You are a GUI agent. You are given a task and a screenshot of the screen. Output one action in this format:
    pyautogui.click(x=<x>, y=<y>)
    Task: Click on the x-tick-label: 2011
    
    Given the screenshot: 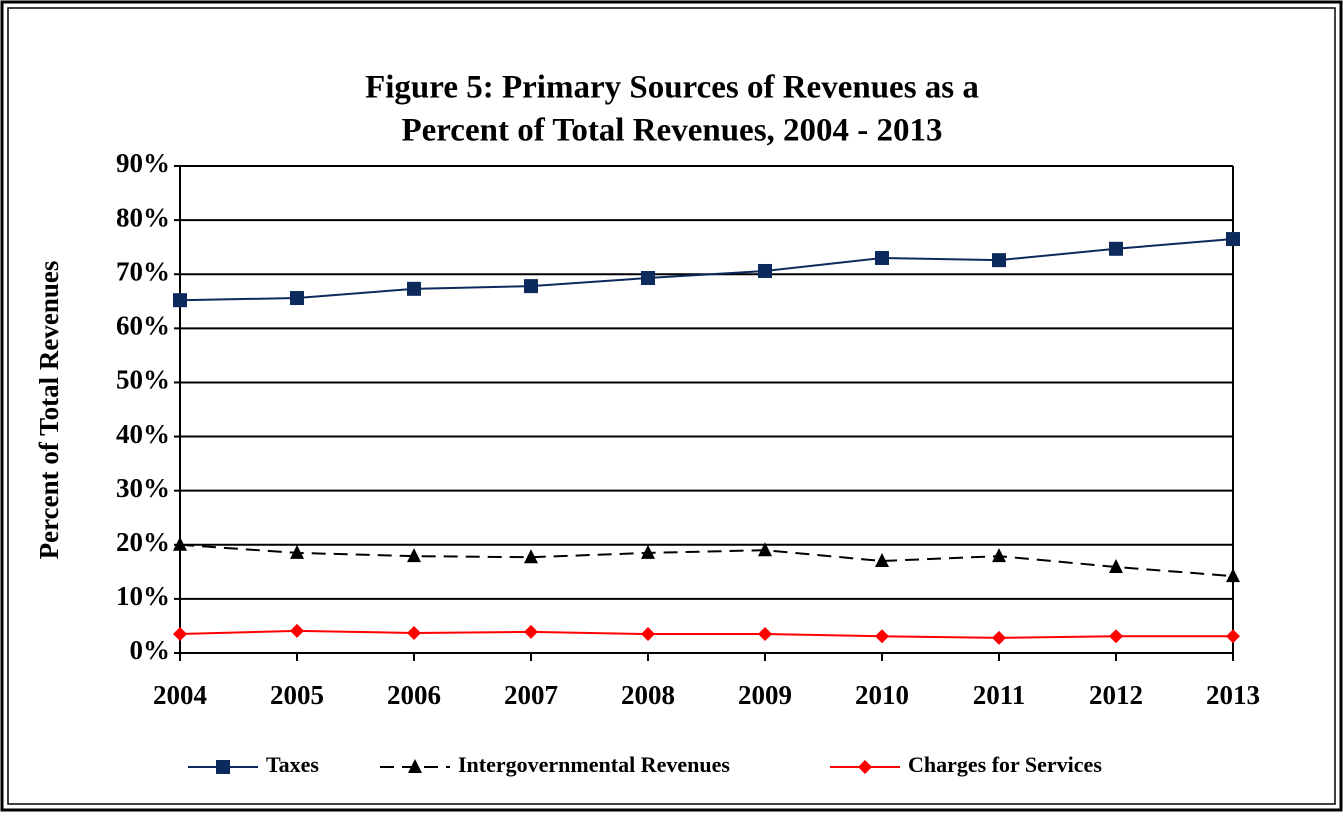 What is the action you would take?
    pyautogui.click(x=999, y=695)
    